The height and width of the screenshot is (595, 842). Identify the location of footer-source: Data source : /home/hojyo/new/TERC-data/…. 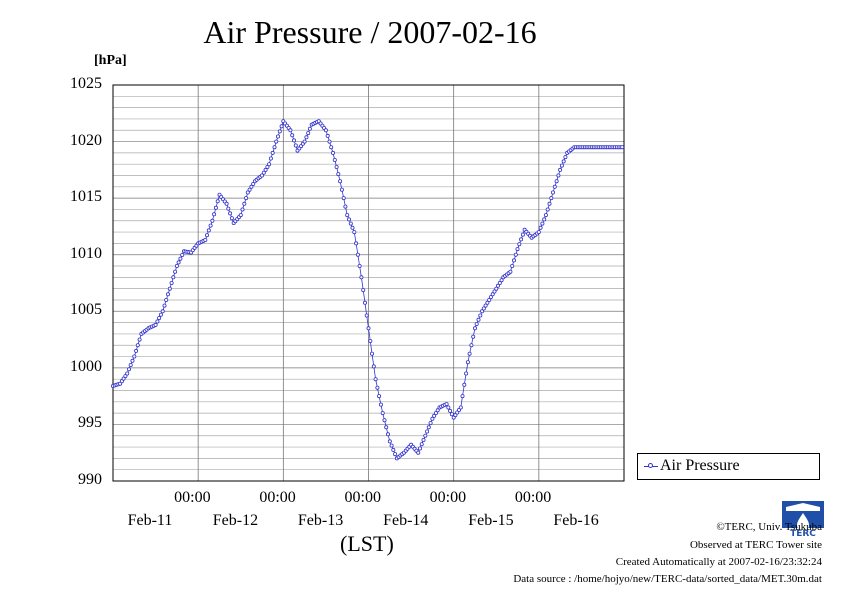
(667, 579).